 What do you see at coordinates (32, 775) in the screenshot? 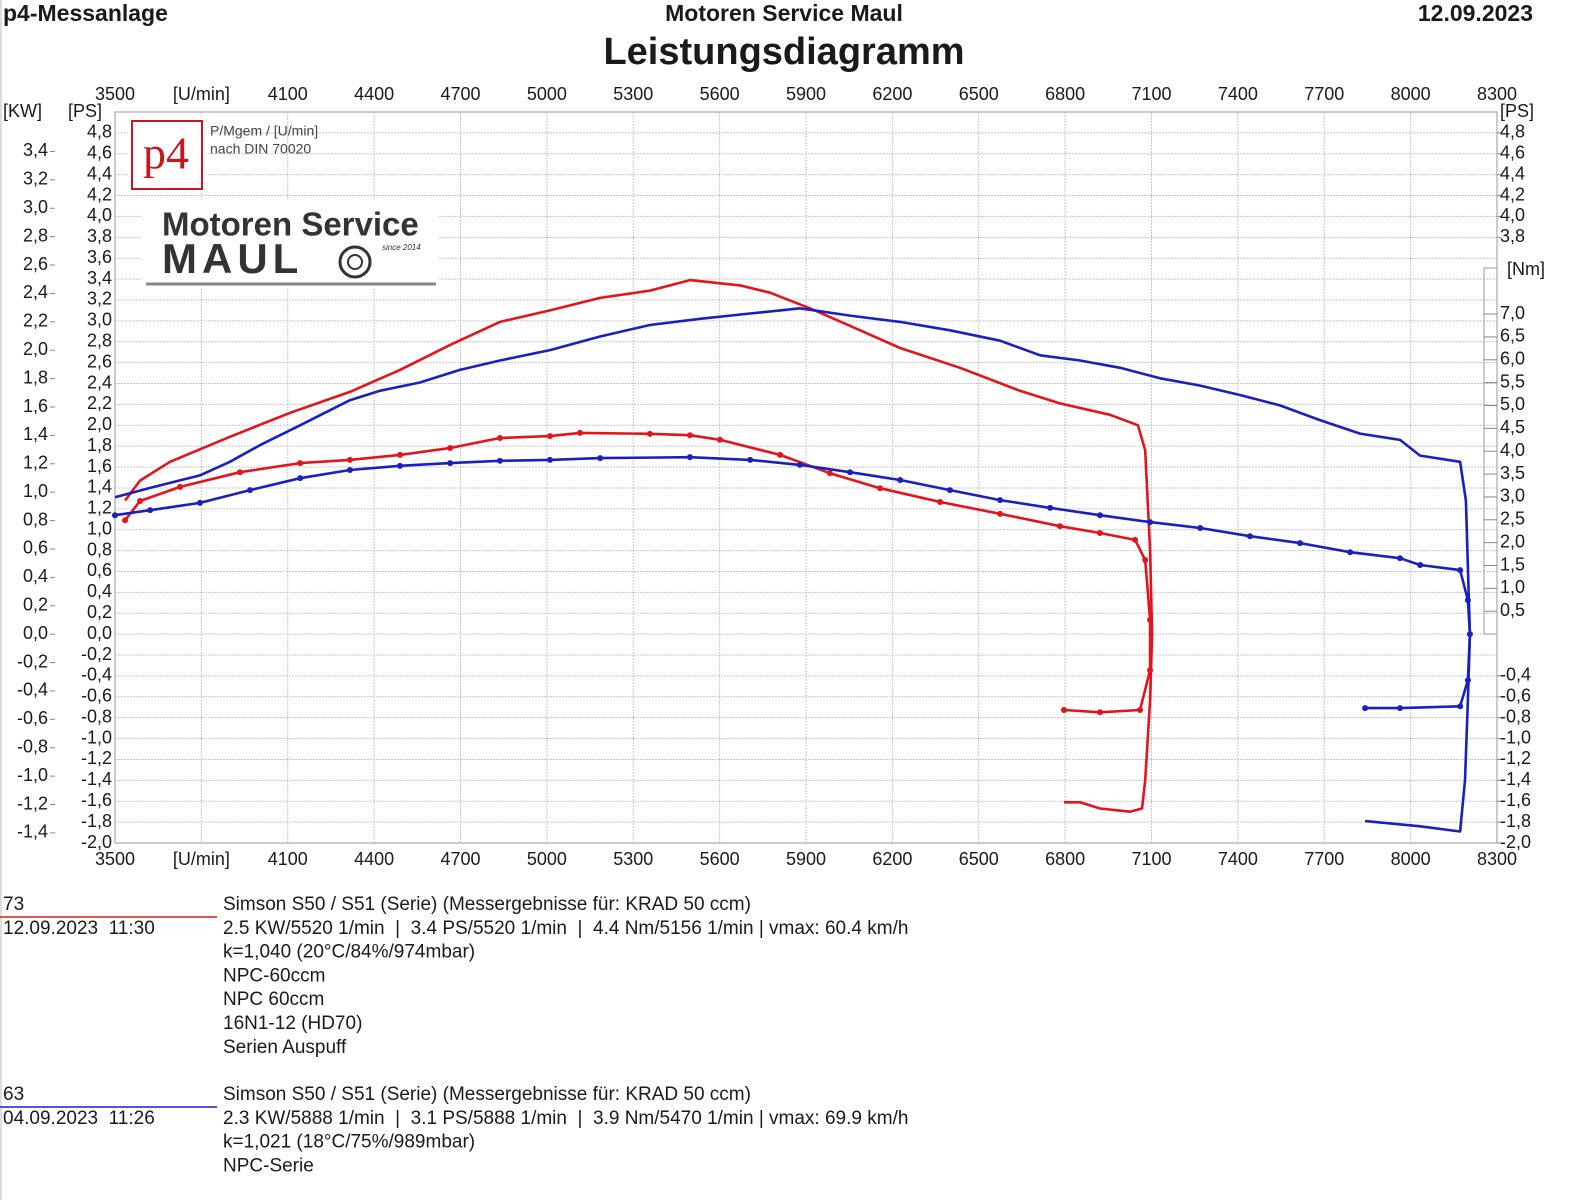
I see `kw-tick-label: -1,0` at bounding box center [32, 775].